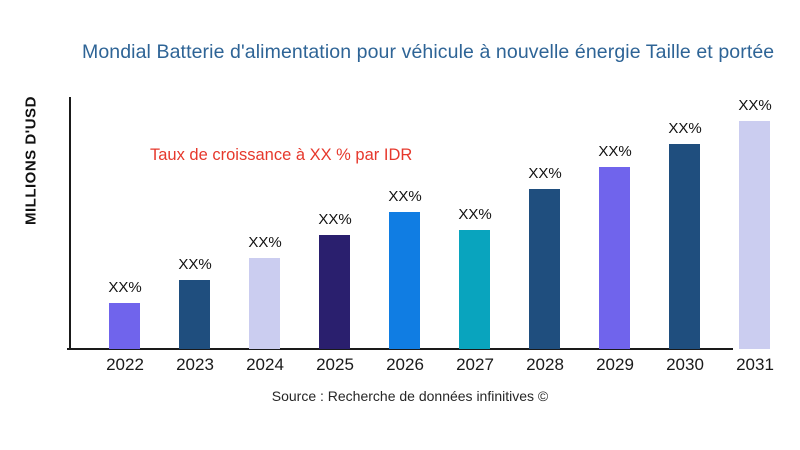  What do you see at coordinates (474, 289) in the screenshot?
I see `bar-2027` at bounding box center [474, 289].